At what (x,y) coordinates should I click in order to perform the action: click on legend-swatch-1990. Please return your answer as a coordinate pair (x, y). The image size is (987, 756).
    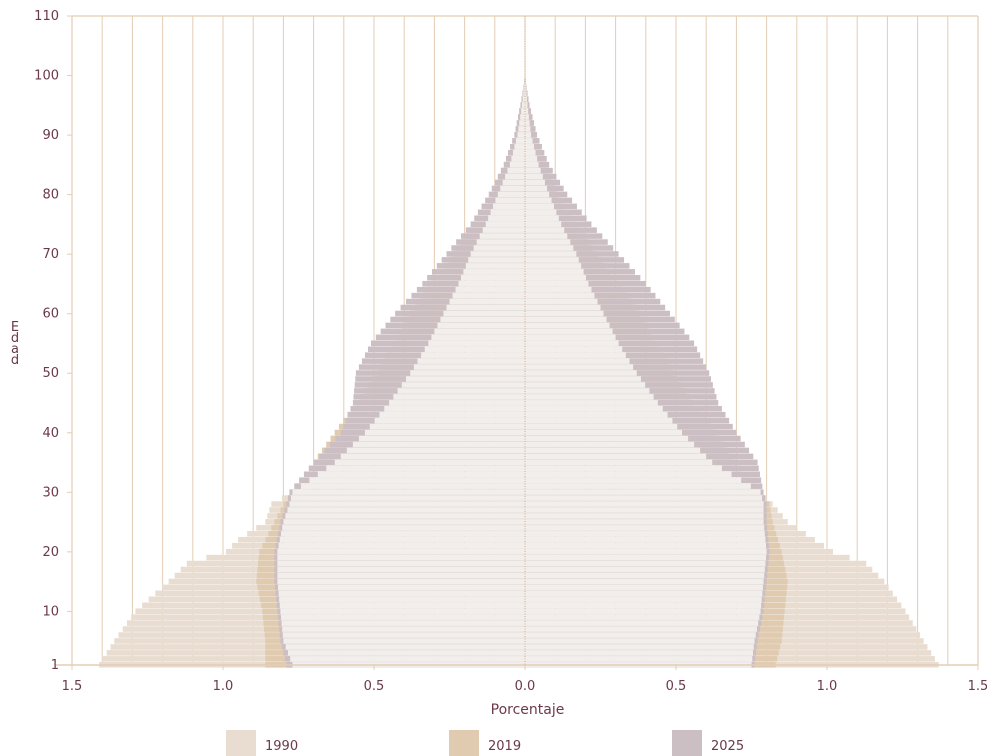
    Looking at the image, I should click on (241, 743).